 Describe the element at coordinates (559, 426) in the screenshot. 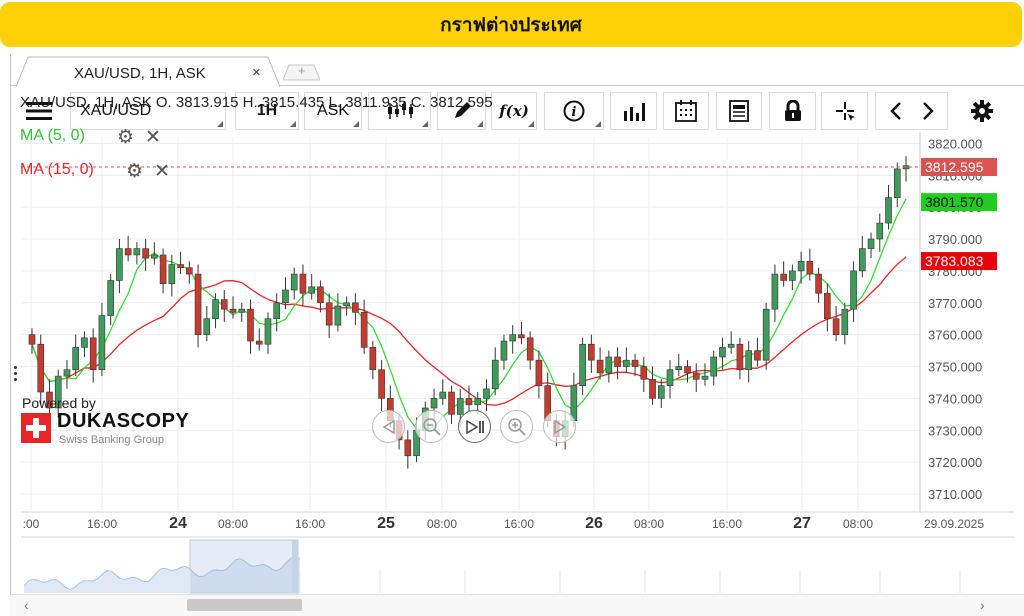

I see `scroll-forward-button` at that location.